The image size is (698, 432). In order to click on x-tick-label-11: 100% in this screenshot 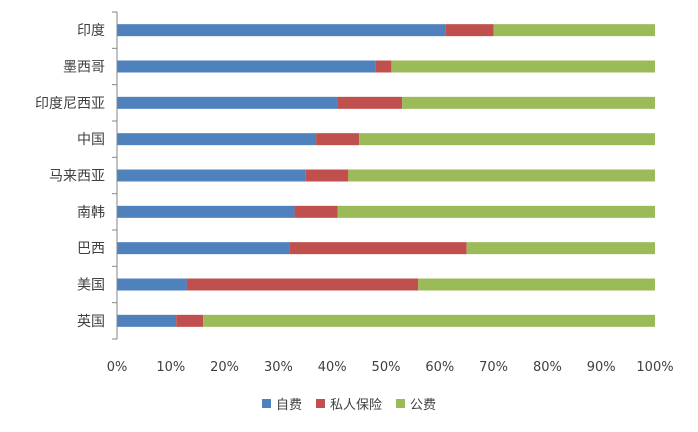, I will do `click(654, 367)`.